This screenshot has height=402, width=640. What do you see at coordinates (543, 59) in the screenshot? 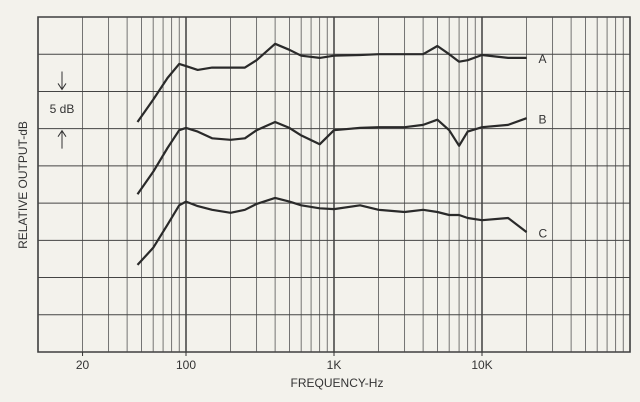
I see `series-label: A` at bounding box center [543, 59].